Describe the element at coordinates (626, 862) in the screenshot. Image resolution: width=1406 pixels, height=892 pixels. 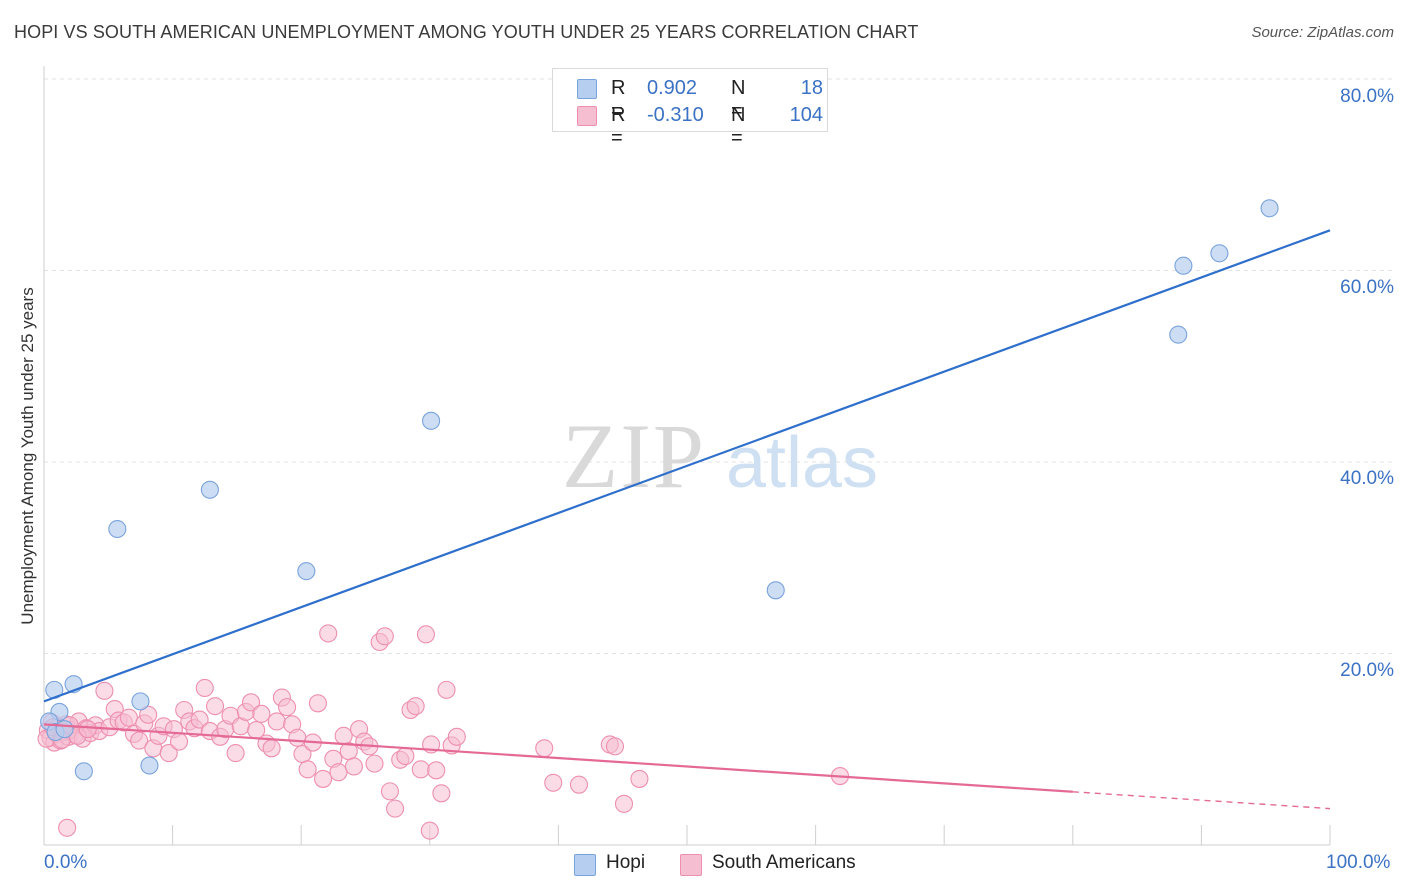
I see `legend-label-hopi: Hopi` at that location.